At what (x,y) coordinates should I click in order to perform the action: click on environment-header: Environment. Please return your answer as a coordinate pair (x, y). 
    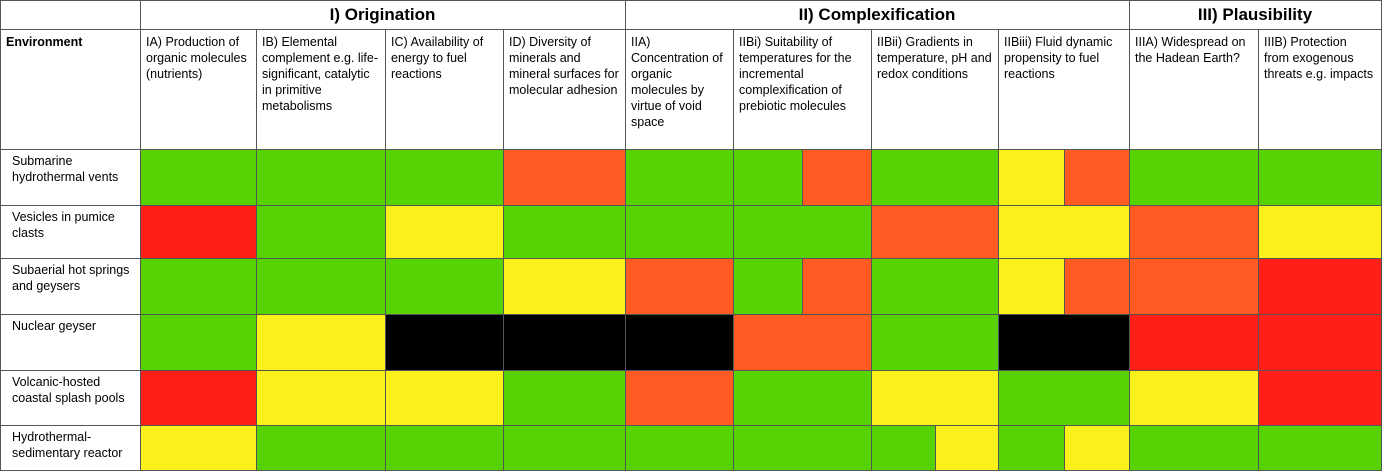
    Looking at the image, I should click on (44, 42).